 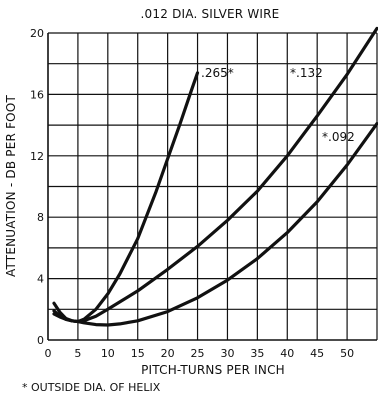 What do you see at coordinates (48, 353) in the screenshot?
I see `x-tick-label: 0` at bounding box center [48, 353].